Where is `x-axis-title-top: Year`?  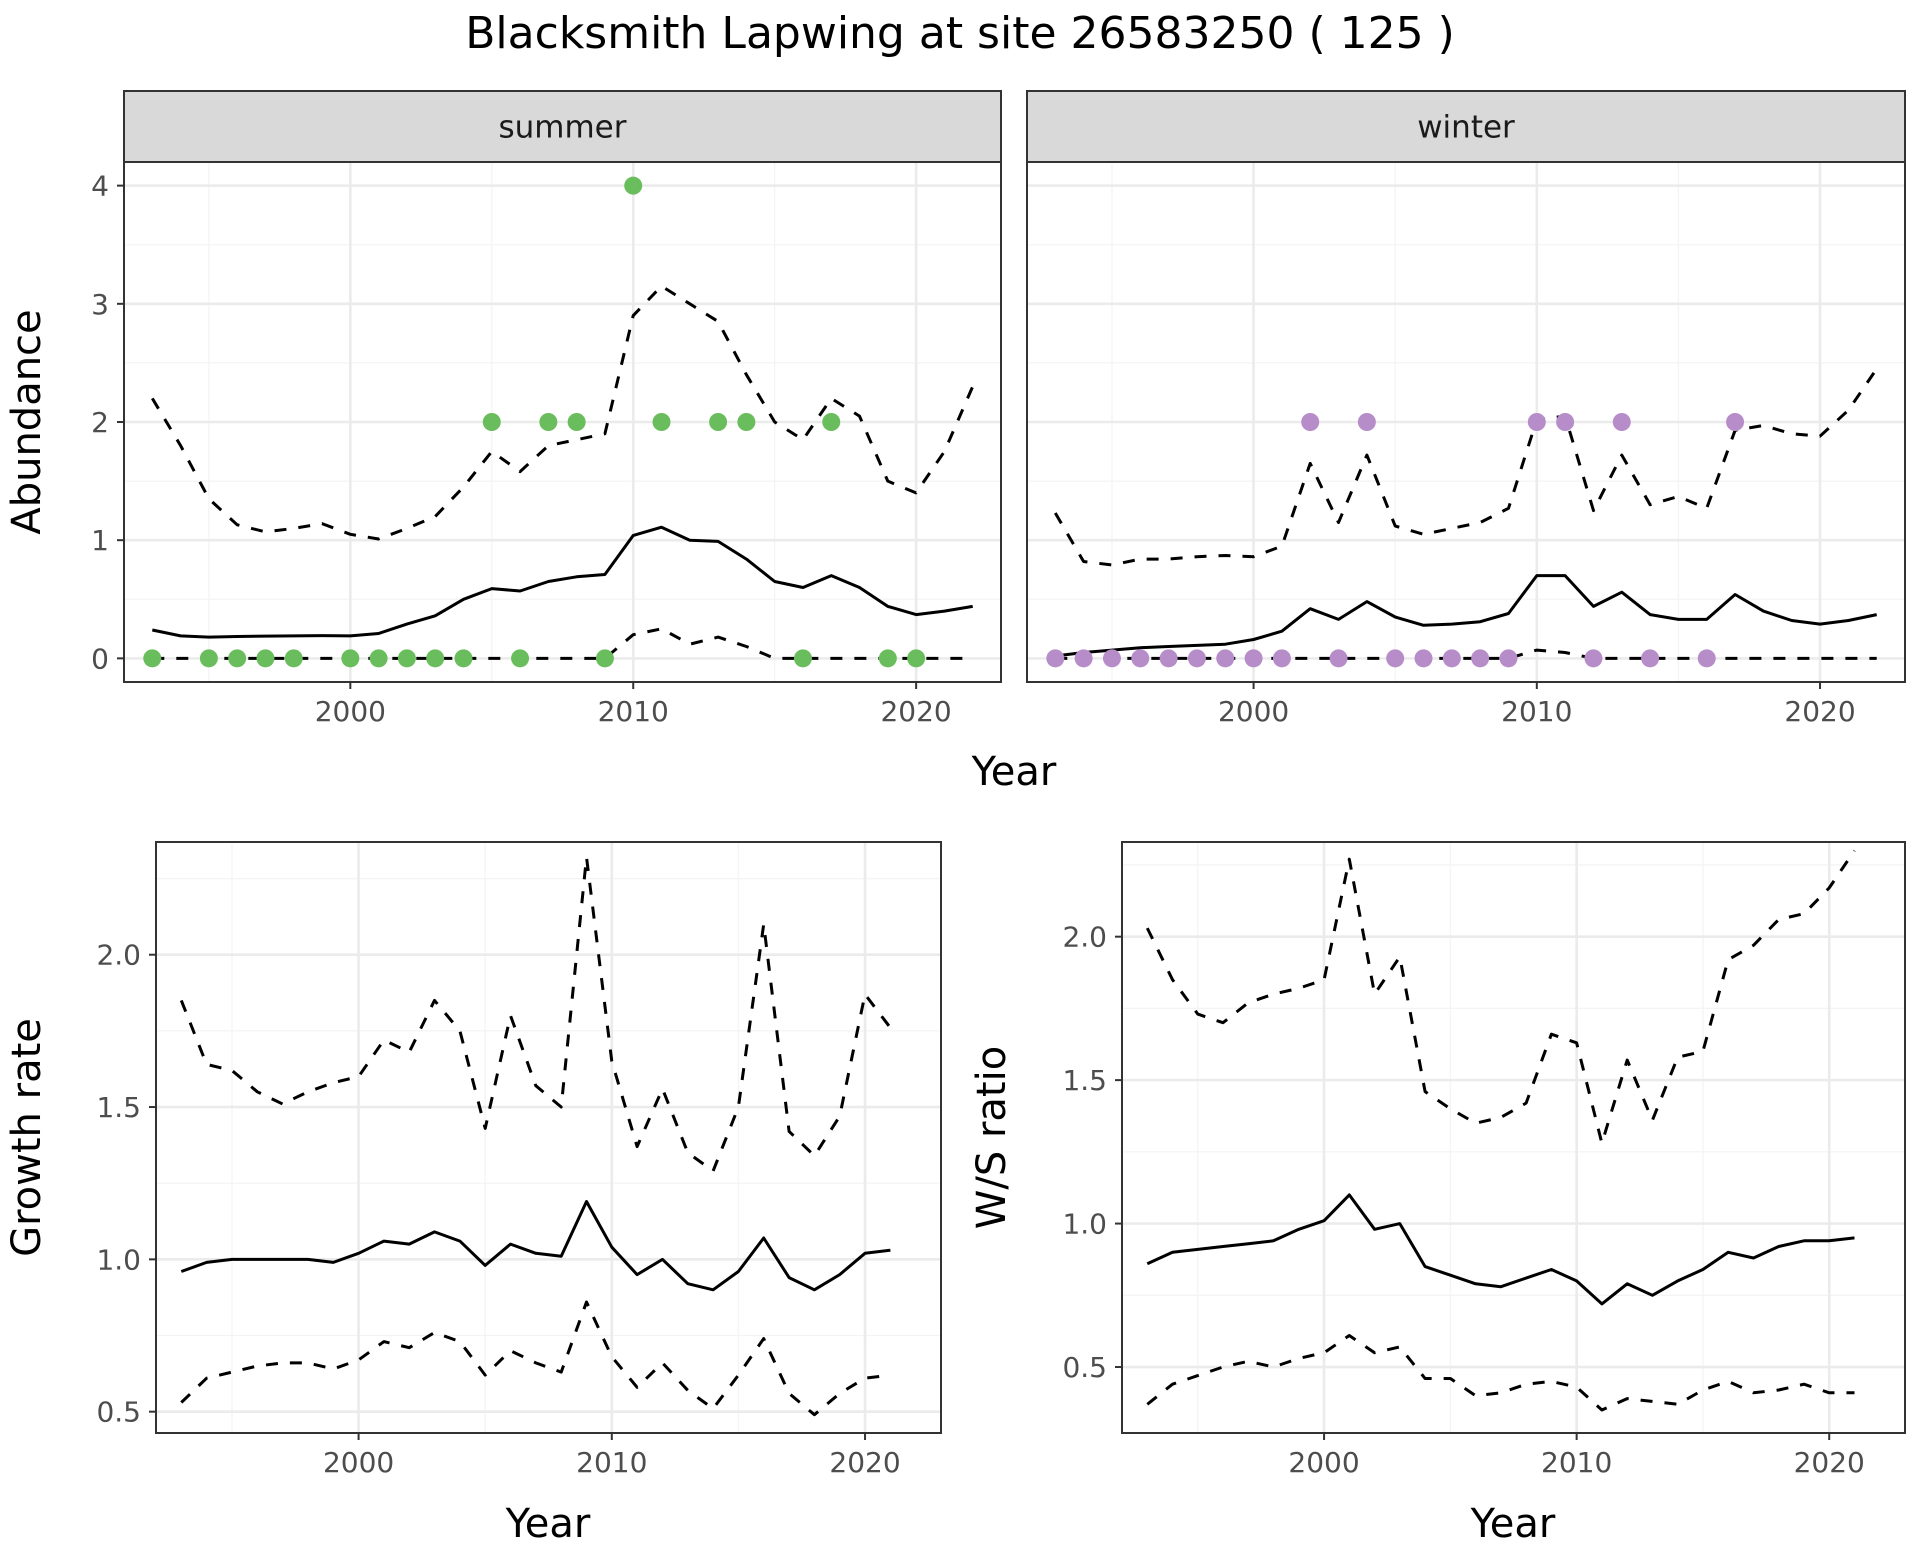
x-axis-title-top: Year is located at coordinates (1014, 772).